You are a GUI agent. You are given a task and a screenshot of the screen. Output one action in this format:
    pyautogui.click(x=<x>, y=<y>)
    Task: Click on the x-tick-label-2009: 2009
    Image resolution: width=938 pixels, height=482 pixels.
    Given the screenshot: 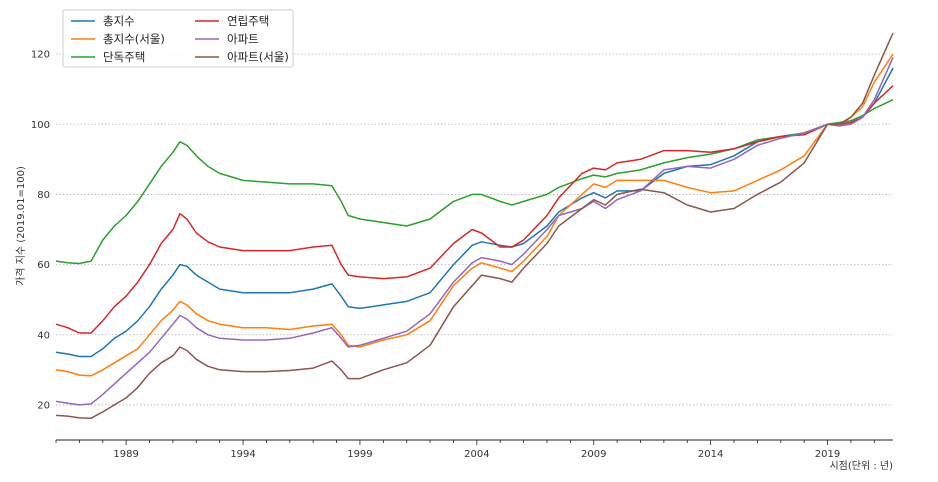 What is the action you would take?
    pyautogui.click(x=593, y=454)
    